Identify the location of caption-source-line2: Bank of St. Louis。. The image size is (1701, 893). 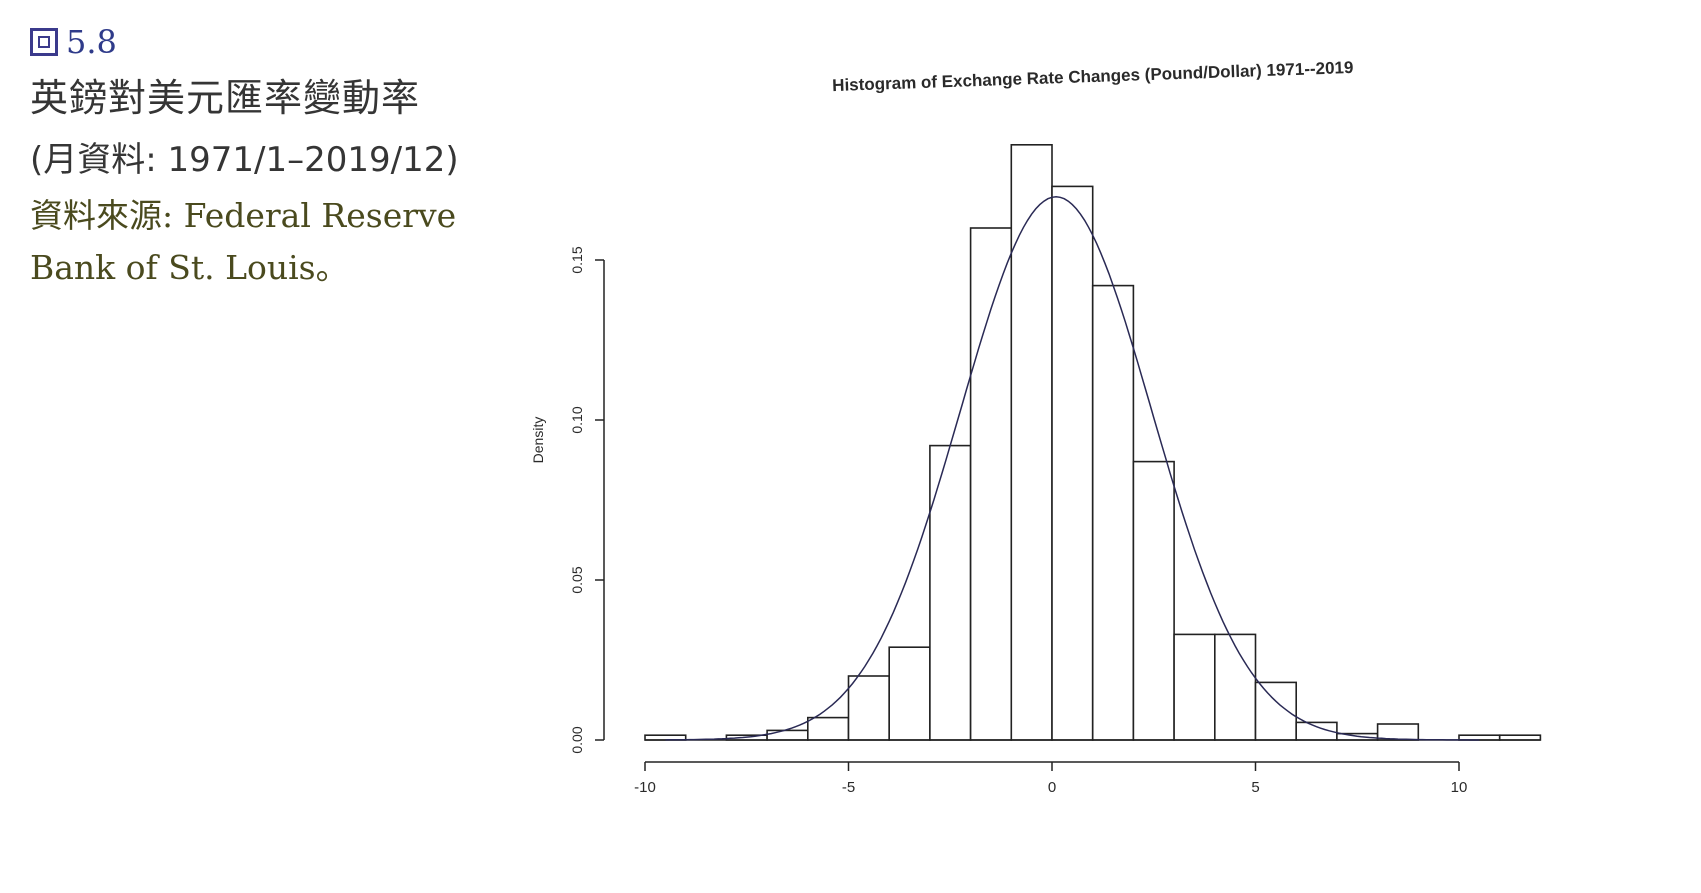
(189, 267).